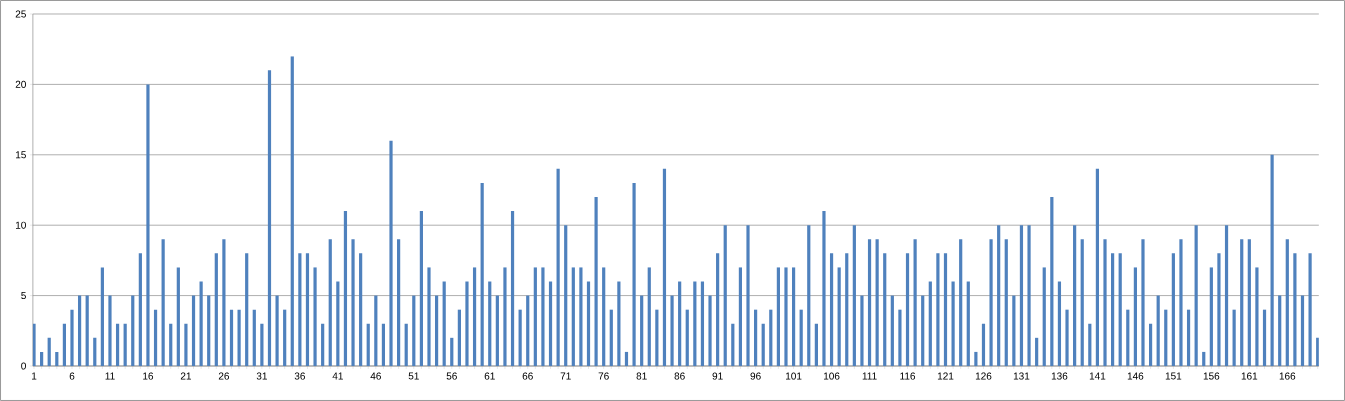 The image size is (1345, 401). Describe the element at coordinates (299, 376) in the screenshot. I see `x-tick-label: 36` at that location.